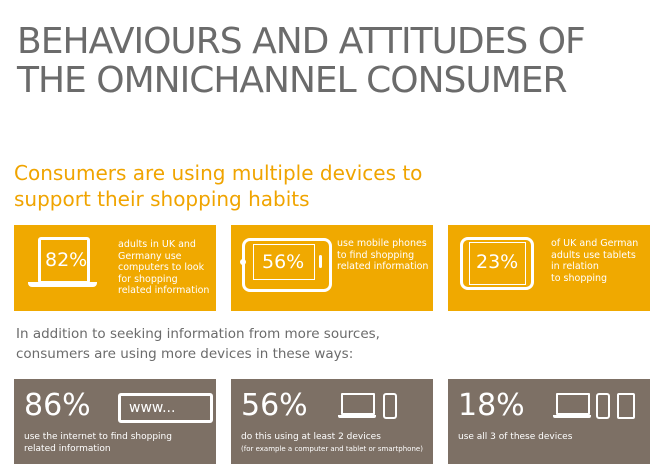 Image resolution: width=667 pixels, height=471 pixels. I want to click on title-line-1: BEHAVIOURS AND ATTITUDES OF, so click(301, 41).